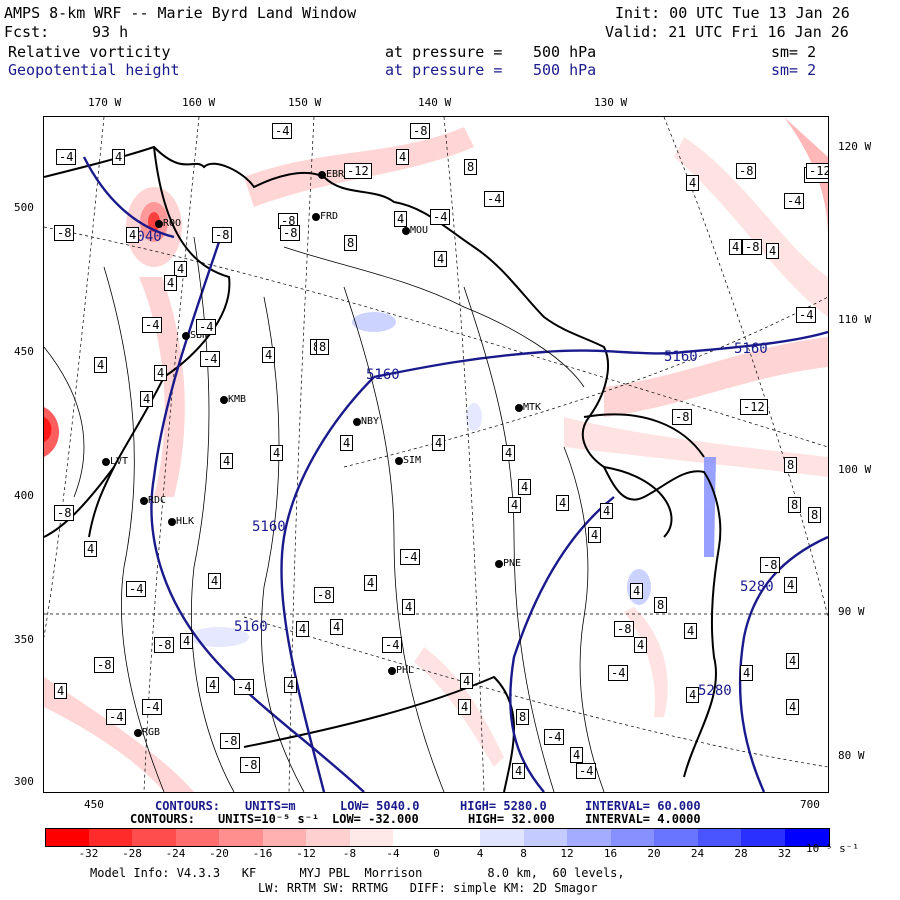 The width and height of the screenshot is (900, 900). I want to click on vorticity-contour-units: UNITS=10⁻⁵ s⁻¹, so click(269, 819).